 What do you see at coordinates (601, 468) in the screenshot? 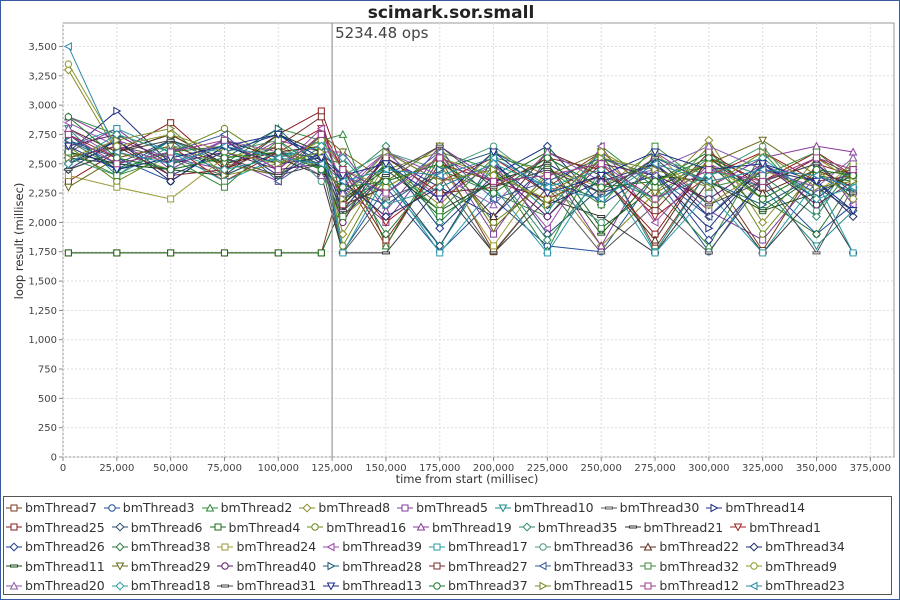
I see `x-tick-label: 250,000` at bounding box center [601, 468].